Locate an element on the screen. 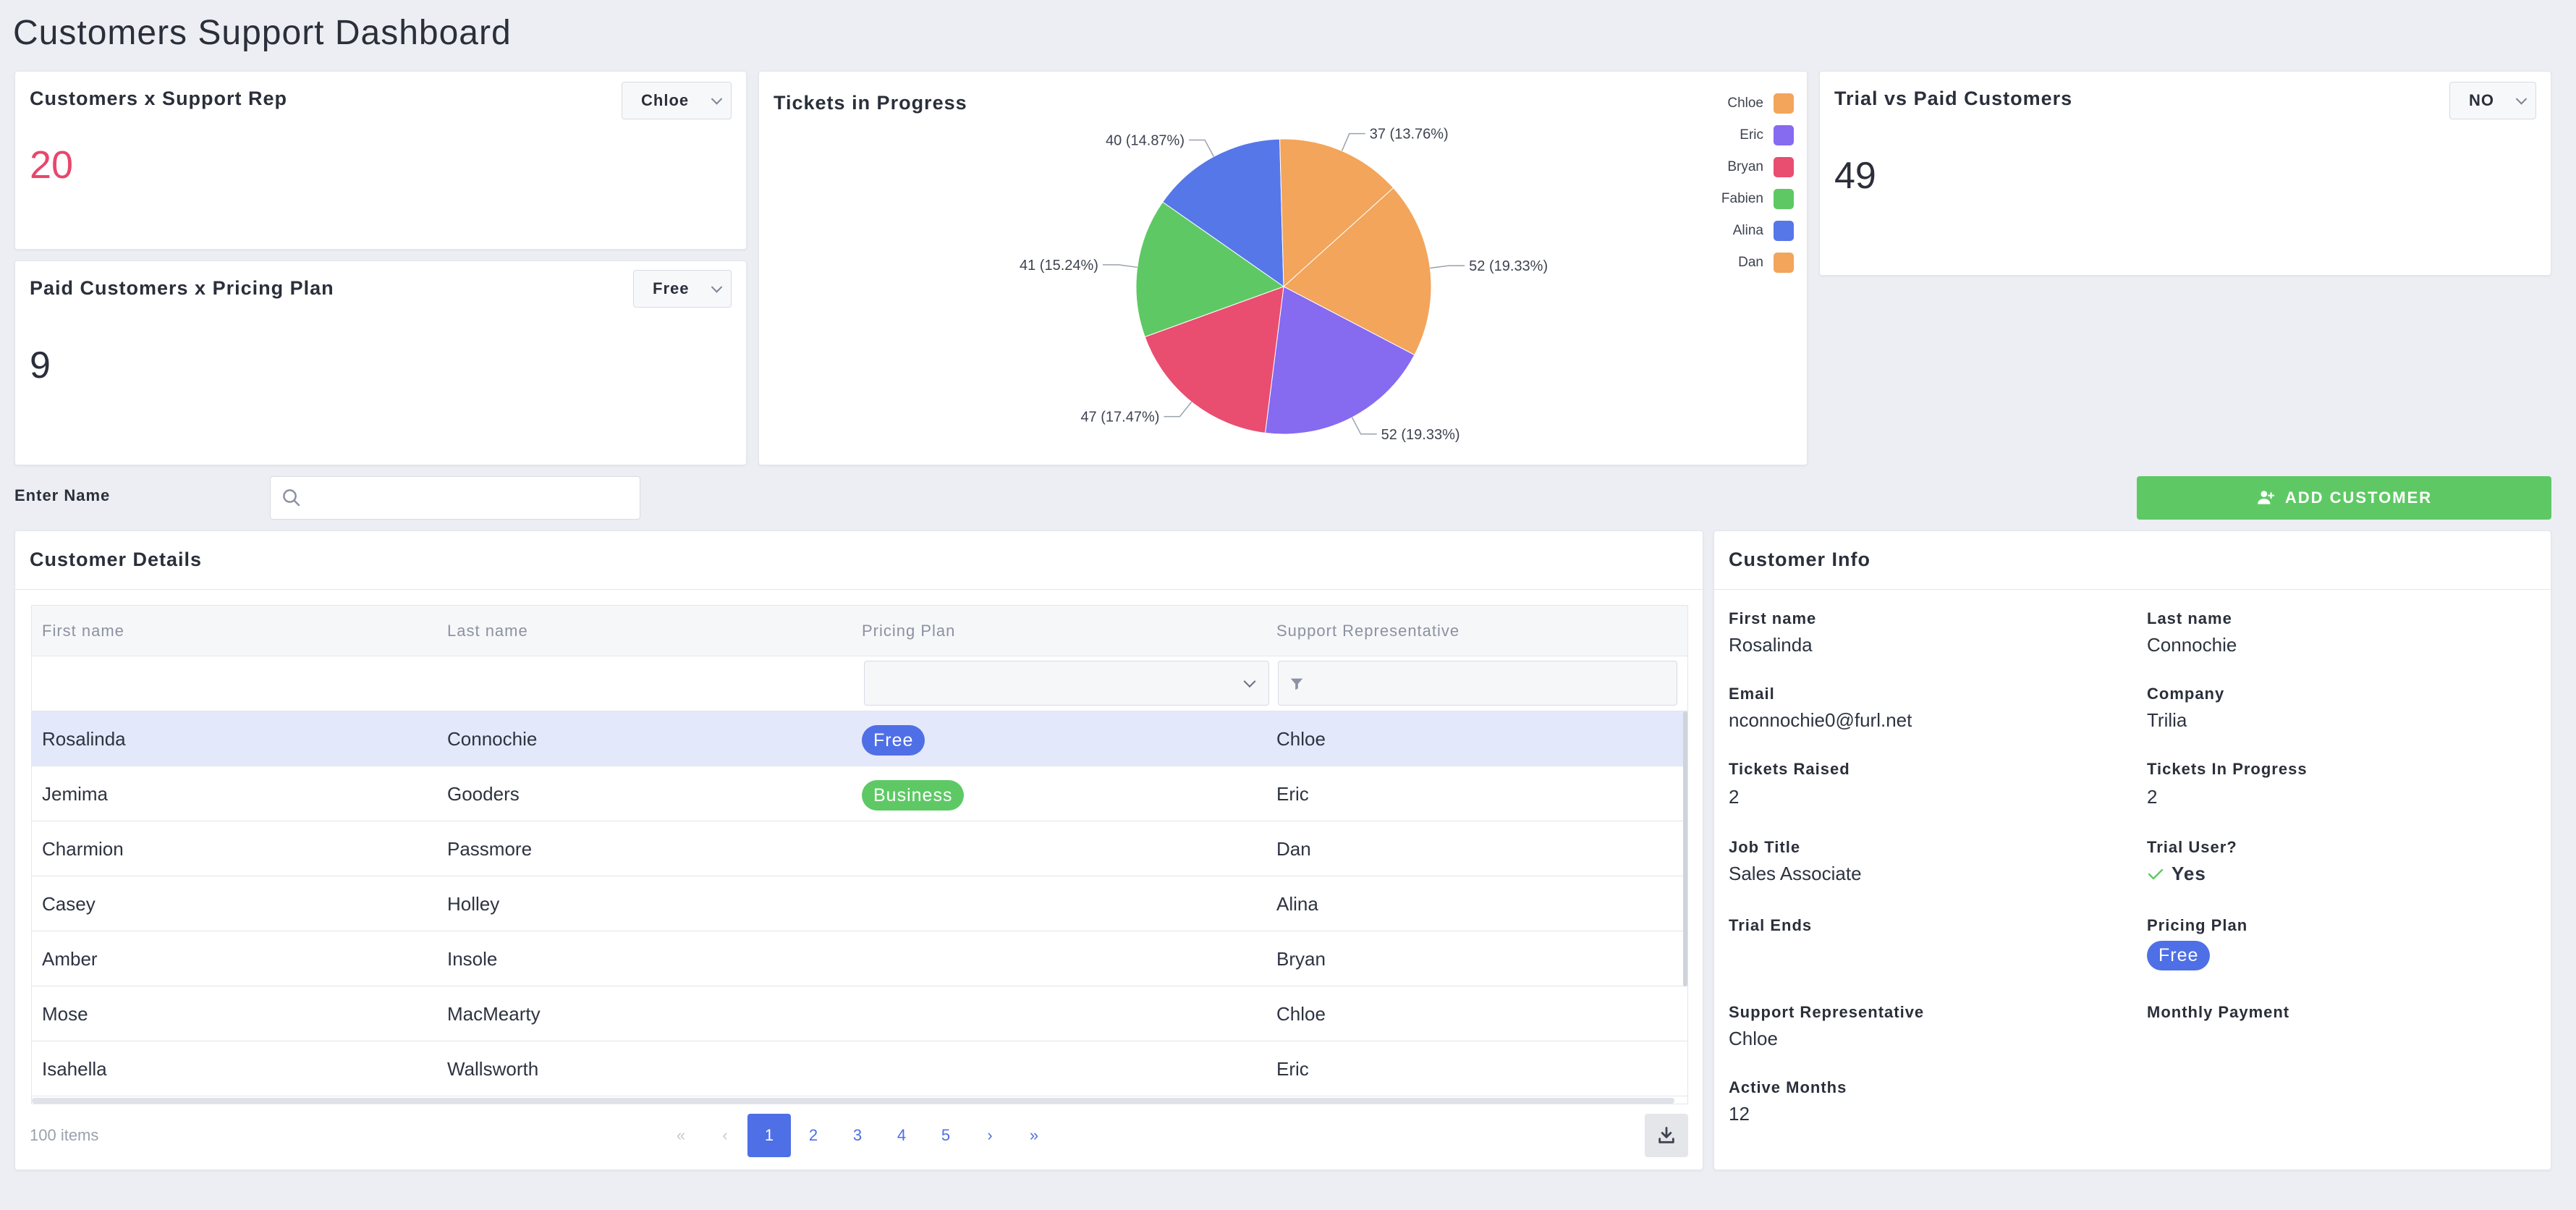  support-rep-value: Chloe is located at coordinates (1753, 1038).